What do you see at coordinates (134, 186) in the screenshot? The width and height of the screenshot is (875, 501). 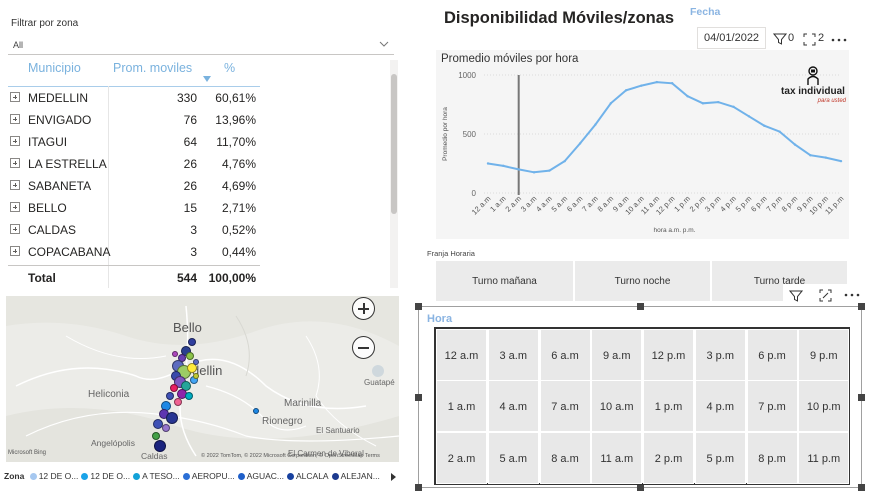 I see `table-row: SABANETA 26 4,69%` at bounding box center [134, 186].